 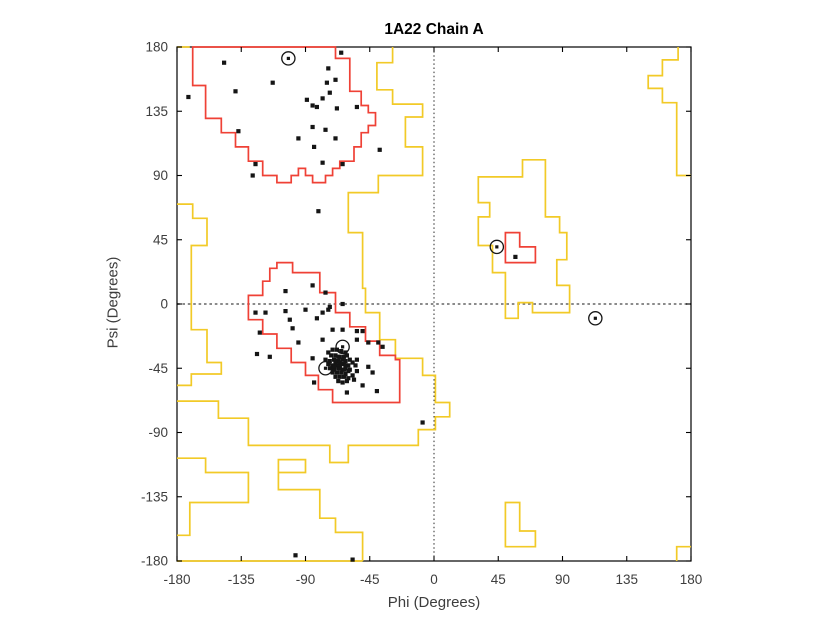 I want to click on x-axis-label: Phi (Degrees), so click(x=434, y=602).